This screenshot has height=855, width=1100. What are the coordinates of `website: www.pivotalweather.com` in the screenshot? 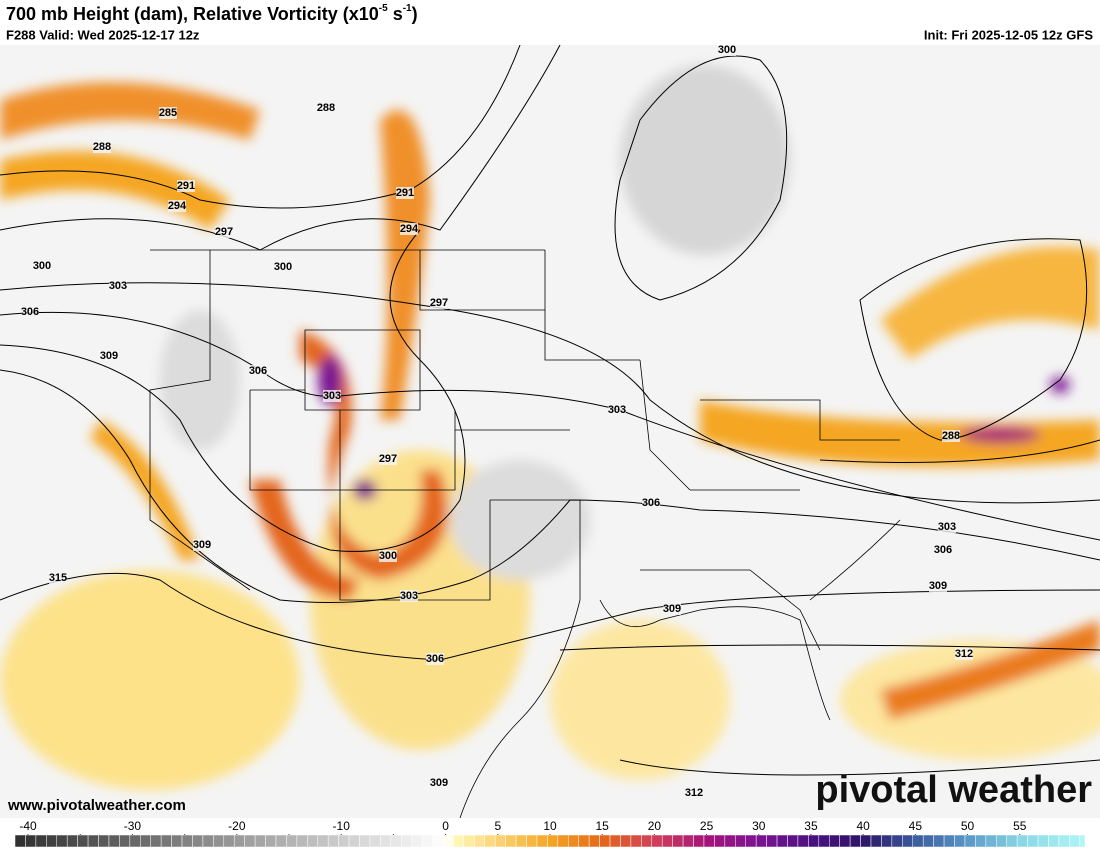 It's located at (96, 805).